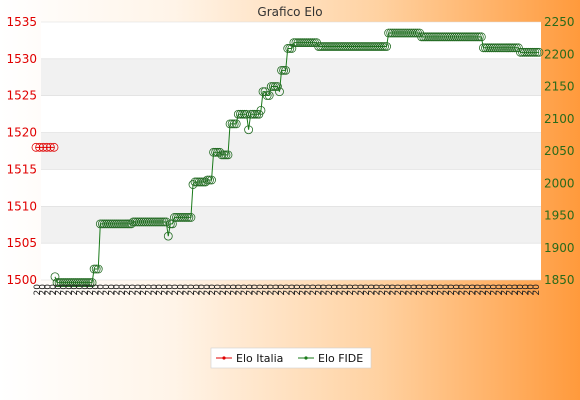 The image size is (580, 400). I want to click on legend: Elo Italia Elo FIDE, so click(291, 358).